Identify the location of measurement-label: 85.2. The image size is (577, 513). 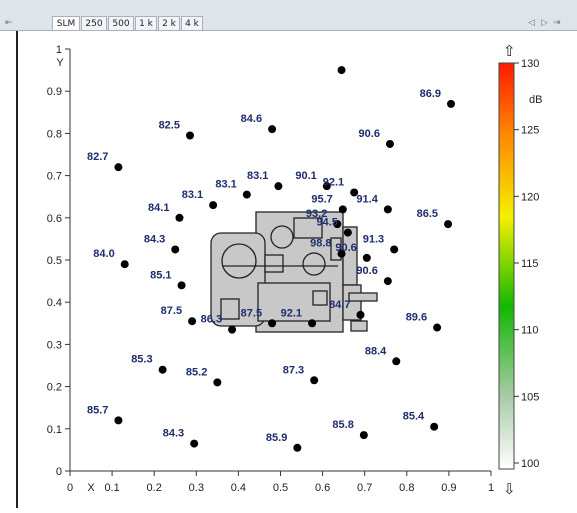
(196, 372).